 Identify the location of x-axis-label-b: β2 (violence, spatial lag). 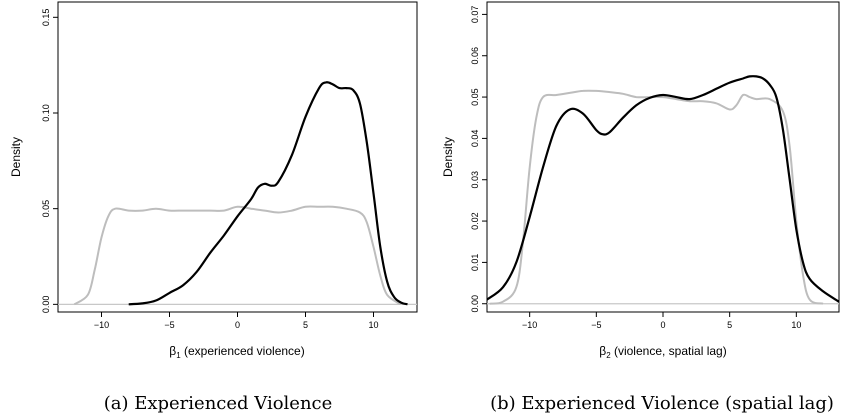
(662, 352).